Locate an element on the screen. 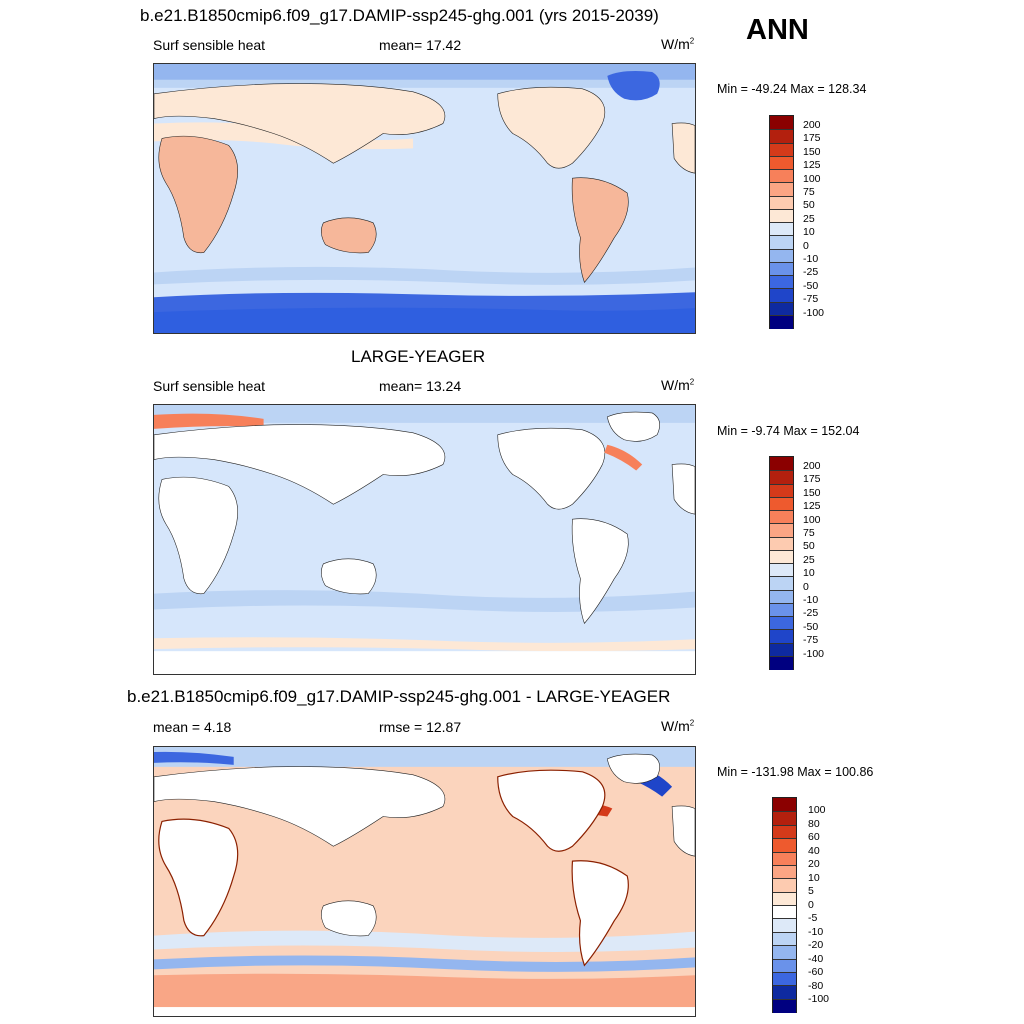 The height and width of the screenshot is (1024, 1024). panel3-mean-label: mean = 4.18 is located at coordinates (192, 727).